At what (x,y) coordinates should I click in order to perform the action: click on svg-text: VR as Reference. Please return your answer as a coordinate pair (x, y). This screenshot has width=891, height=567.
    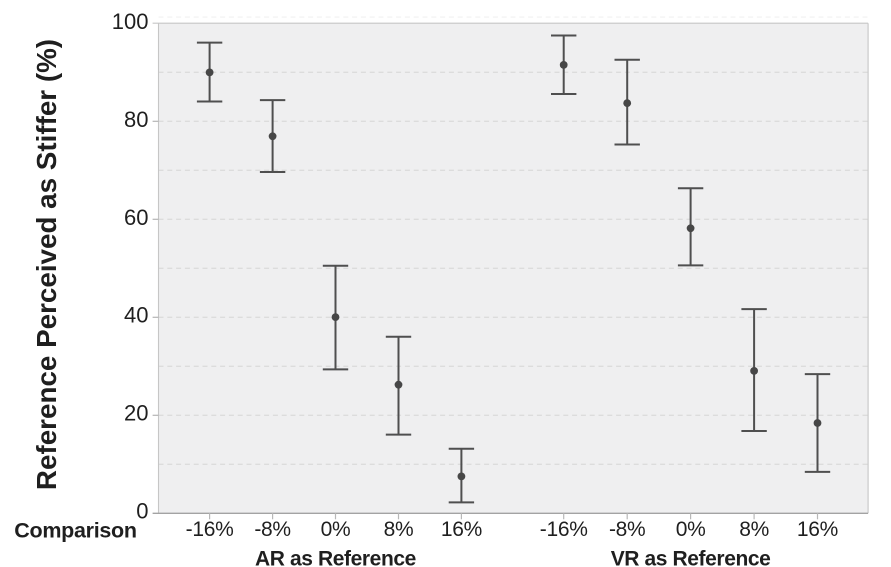
    Looking at the image, I should click on (691, 557).